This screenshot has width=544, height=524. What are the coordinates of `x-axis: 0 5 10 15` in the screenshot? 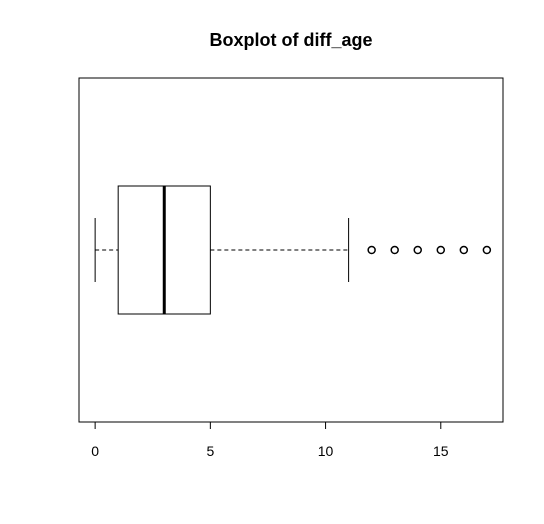 It's located at (270, 440).